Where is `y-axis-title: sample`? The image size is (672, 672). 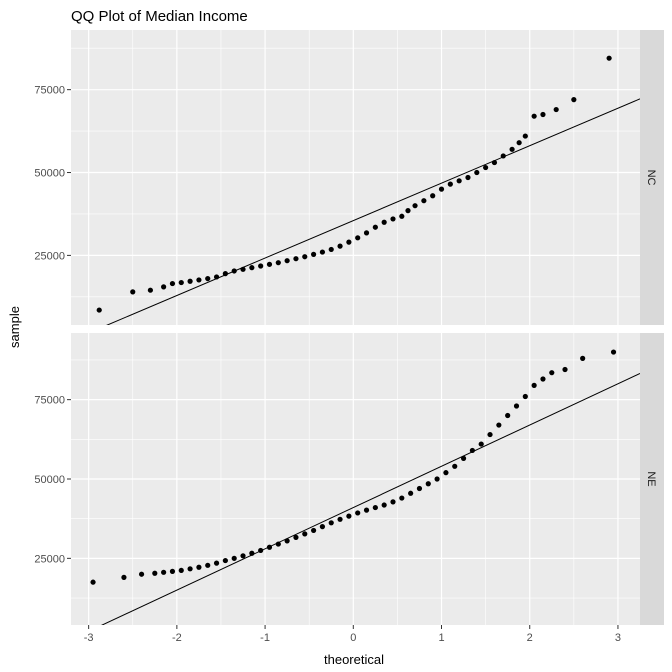 y-axis-title: sample is located at coordinates (14, 327).